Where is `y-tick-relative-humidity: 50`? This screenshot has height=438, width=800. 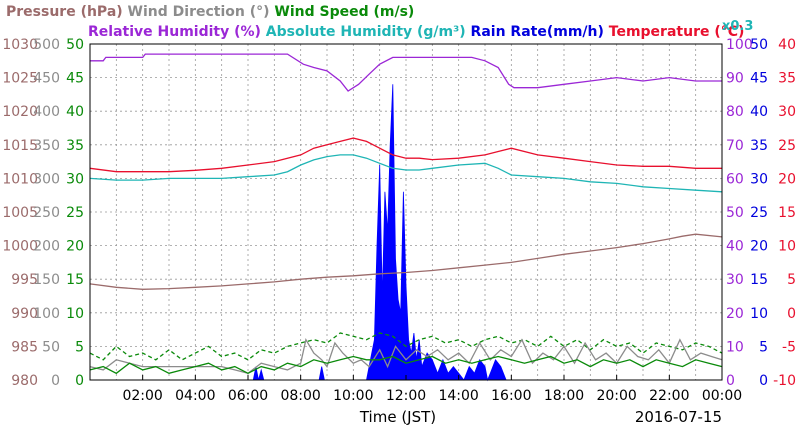
y-tick-relative-humidity: 50 is located at coordinates (735, 213).